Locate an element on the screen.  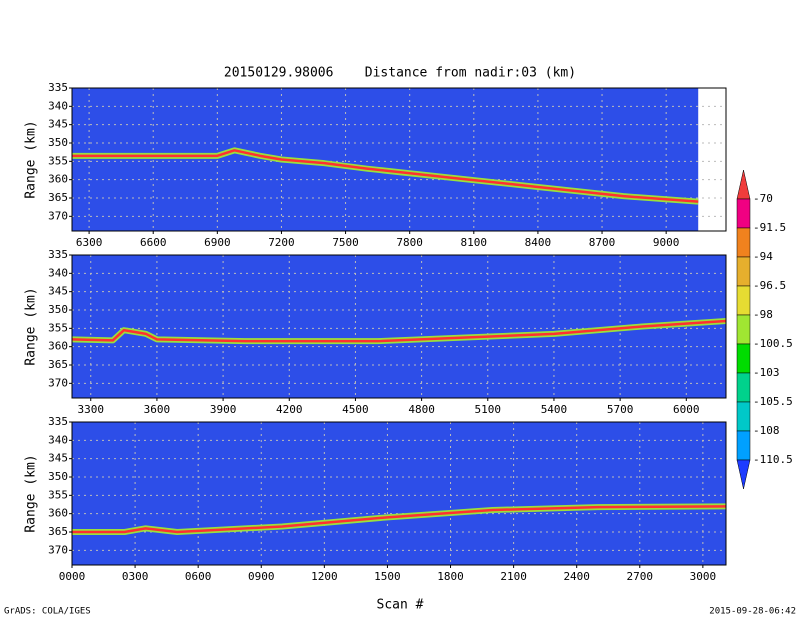
x-tick-label: 1800 is located at coordinates (450, 576).